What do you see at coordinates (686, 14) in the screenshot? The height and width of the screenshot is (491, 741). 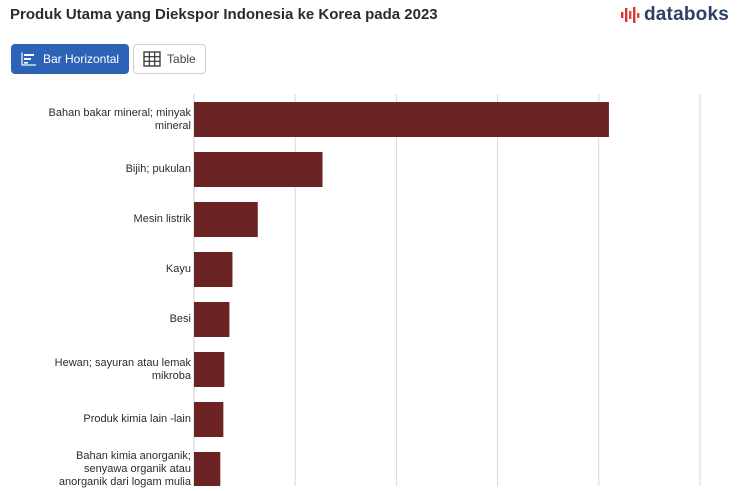 I see `brand-name: databoks` at bounding box center [686, 14].